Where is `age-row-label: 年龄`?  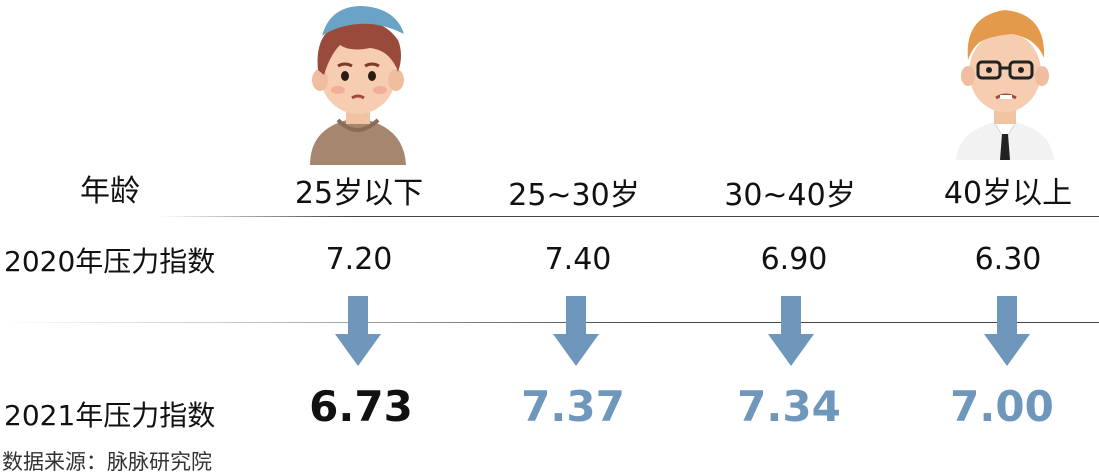
age-row-label: 年龄 is located at coordinates (110, 191).